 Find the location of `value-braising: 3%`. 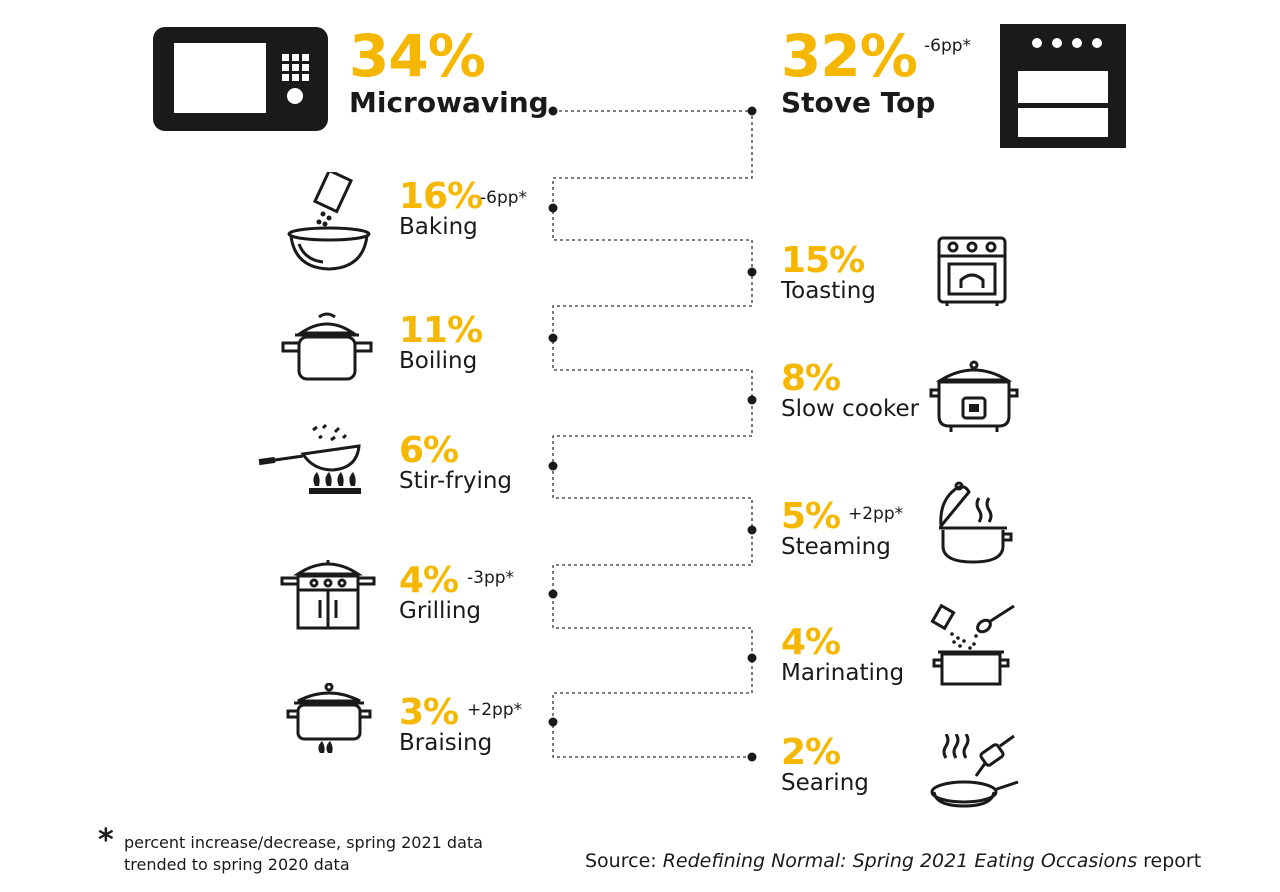

value-braising: 3% is located at coordinates (429, 712).